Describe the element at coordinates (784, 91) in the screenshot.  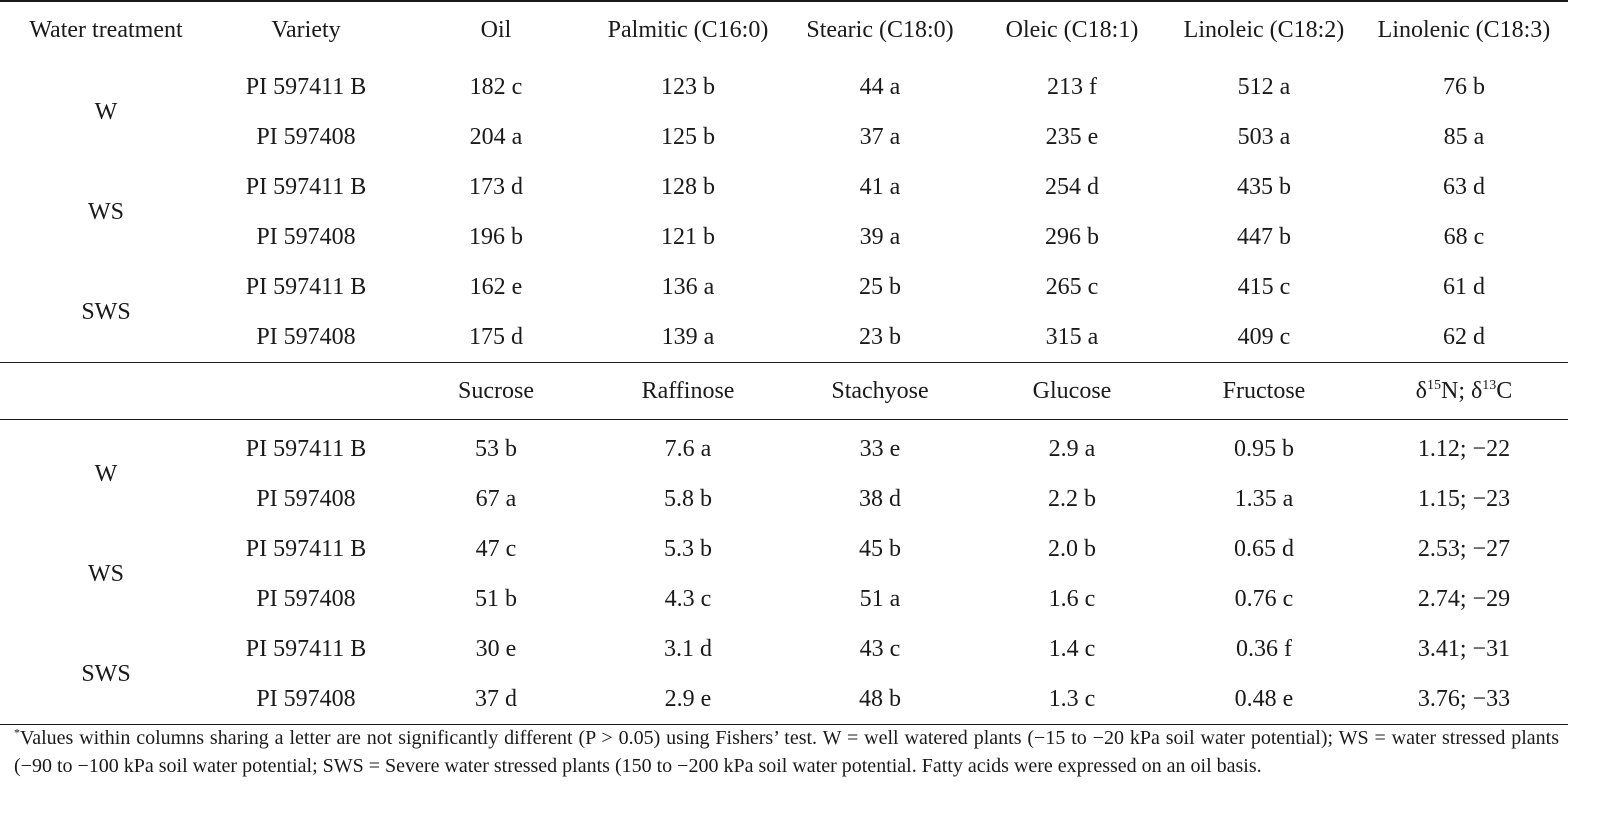
I see `table-row: W PI 597411 B 182 c 123 b 44 a 213 f 512 a 76 b` at that location.